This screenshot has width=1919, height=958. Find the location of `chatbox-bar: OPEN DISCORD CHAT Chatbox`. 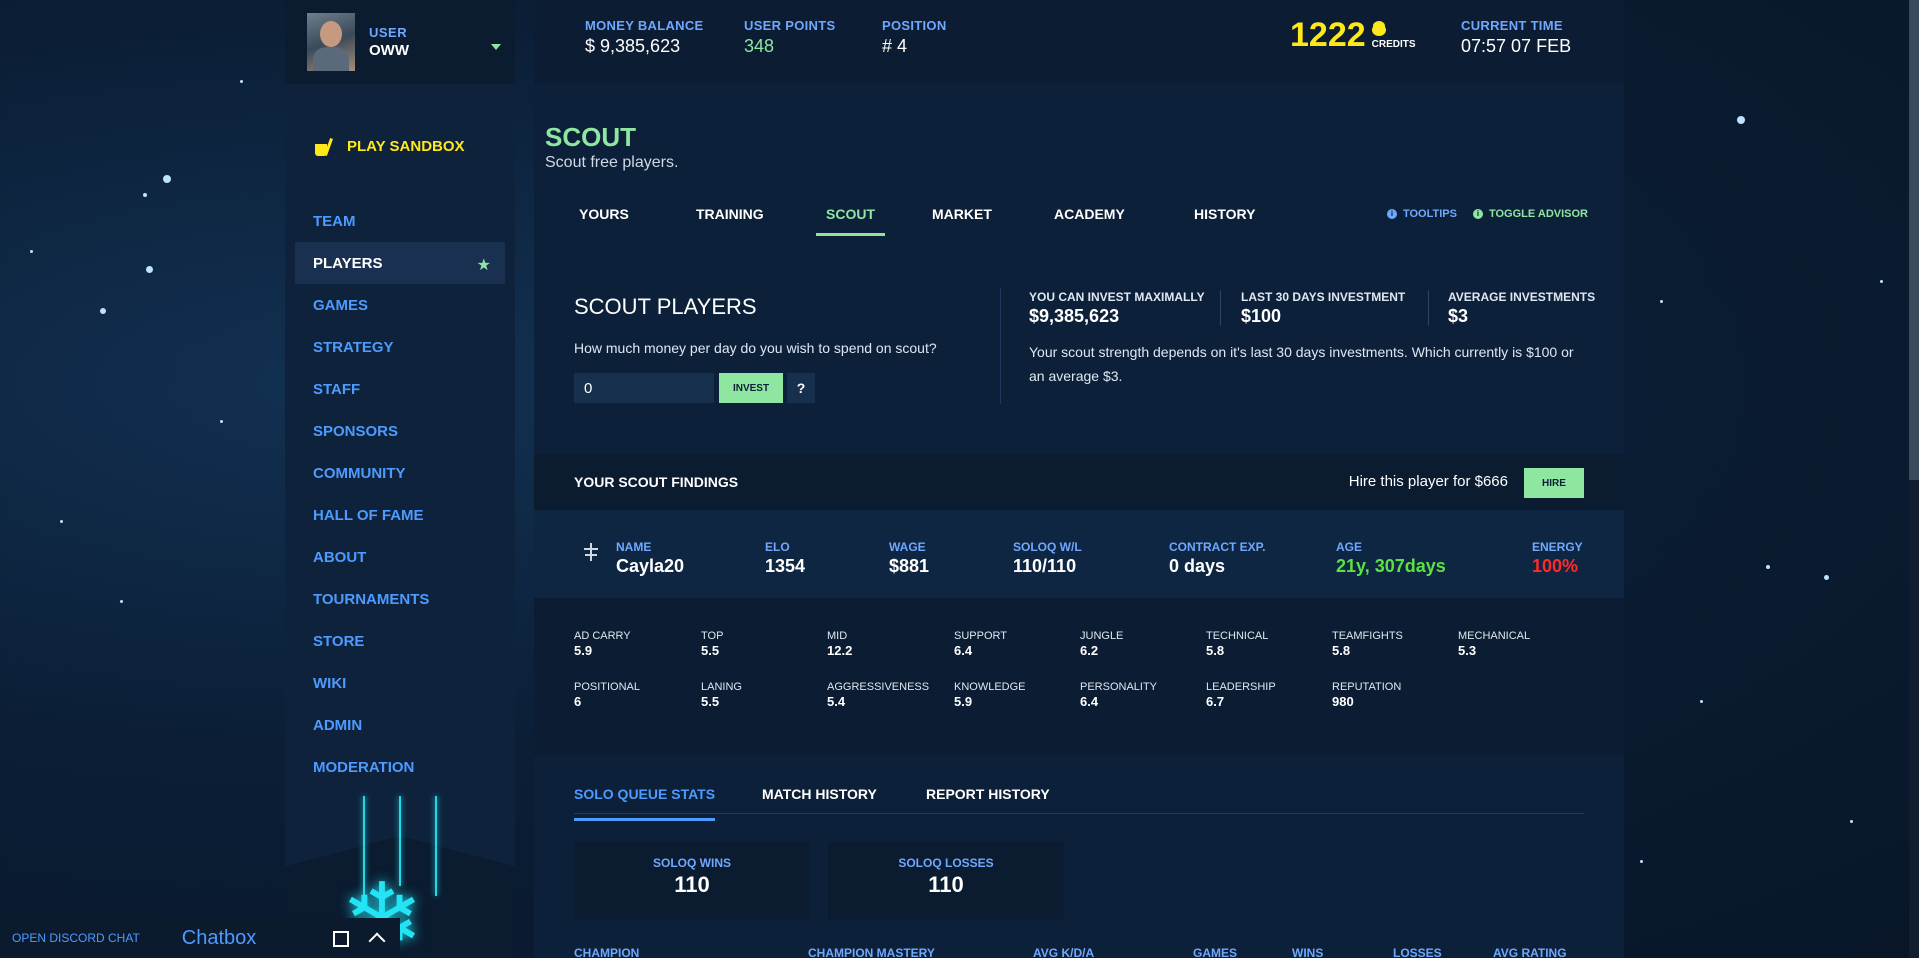

chatbox-bar: OPEN DISCORD CHAT Chatbox is located at coordinates (200, 938).